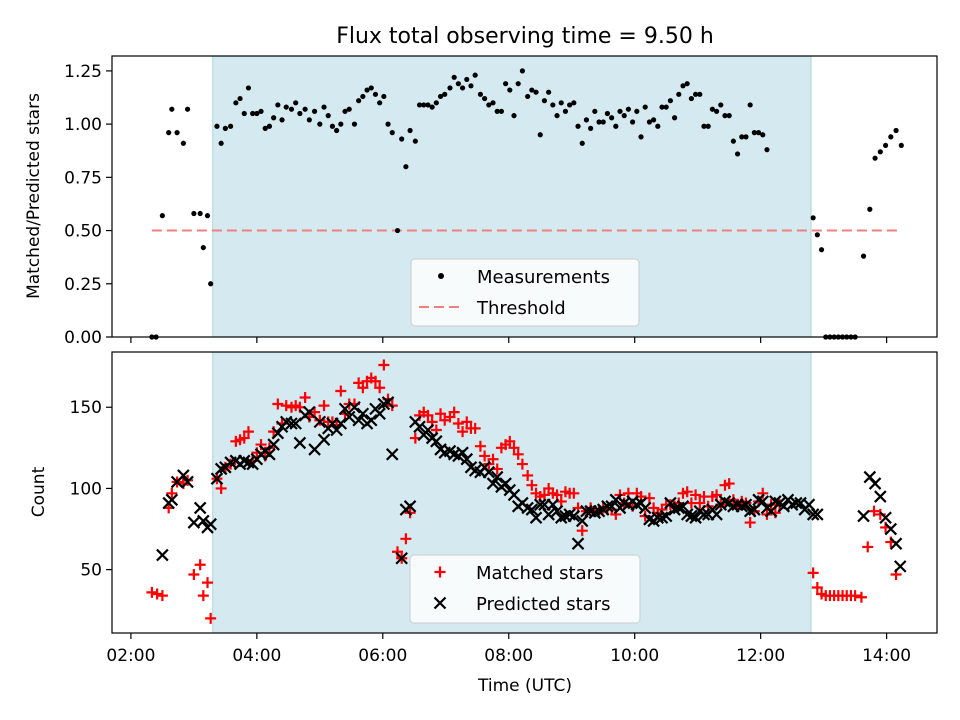  I want to click on legend-plus-glyph, so click(440, 572).